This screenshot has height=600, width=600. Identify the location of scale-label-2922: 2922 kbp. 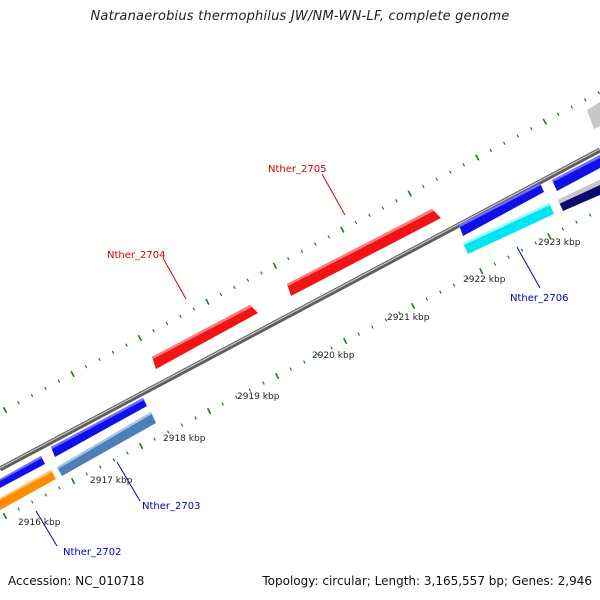
(484, 280).